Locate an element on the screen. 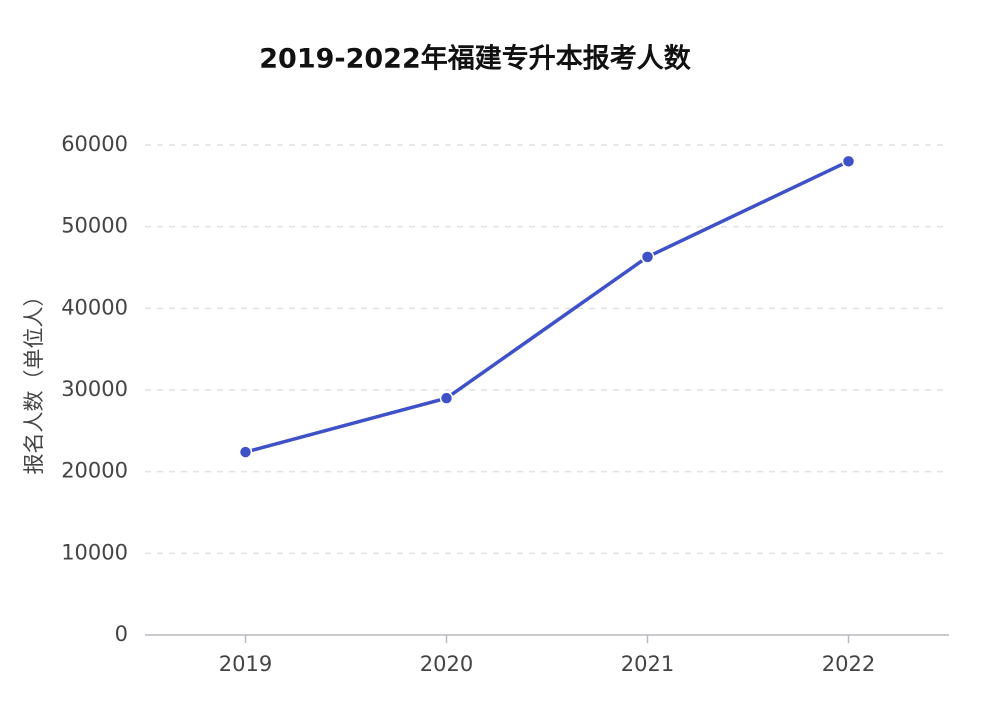  chart-title: 2019-2022年福建专升本报考人数 is located at coordinates (475, 59).